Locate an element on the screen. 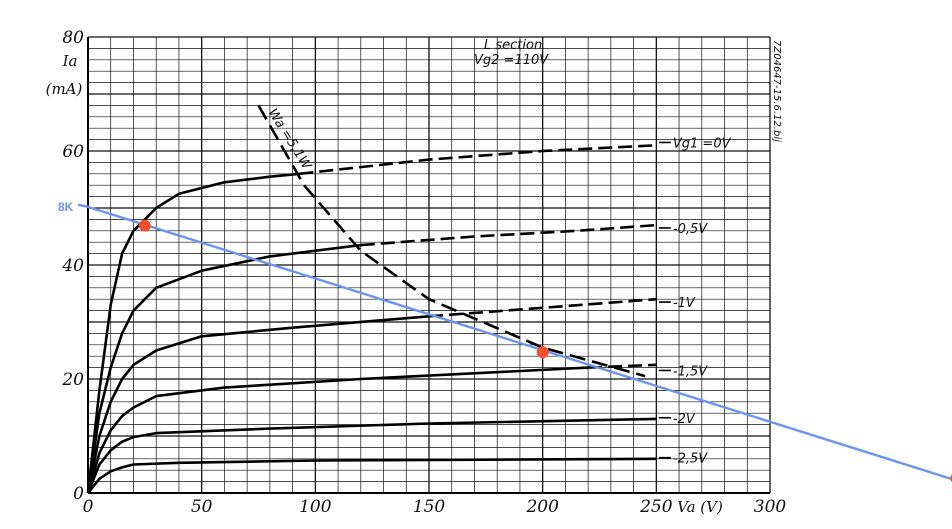 This screenshot has width=952, height=529. y-tick-label: 80 is located at coordinates (73, 38).